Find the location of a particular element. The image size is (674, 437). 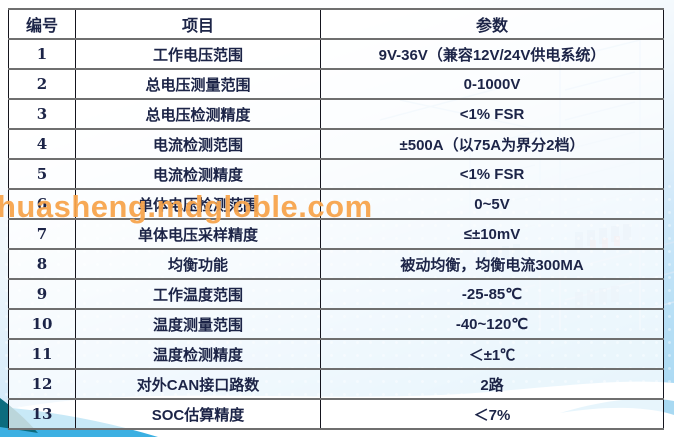

row-number-cell: 8 is located at coordinates (42, 264).